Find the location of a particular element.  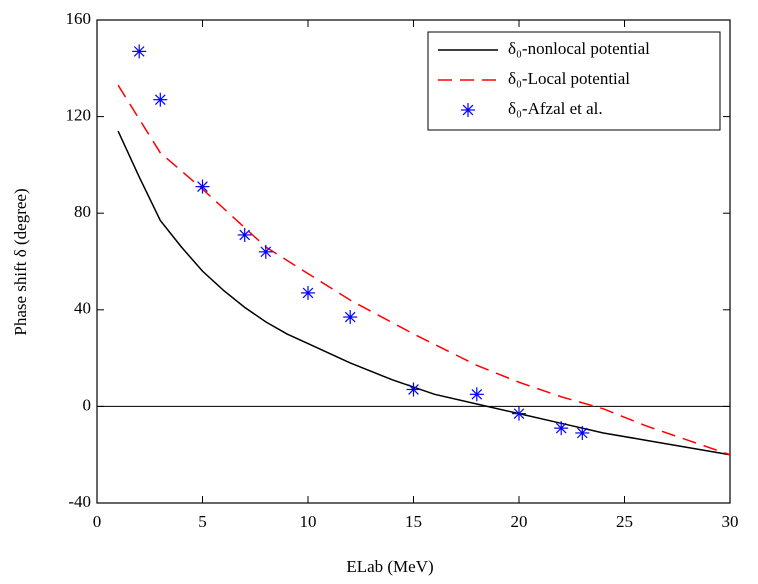

x-tick-label: 30 is located at coordinates (730, 521).